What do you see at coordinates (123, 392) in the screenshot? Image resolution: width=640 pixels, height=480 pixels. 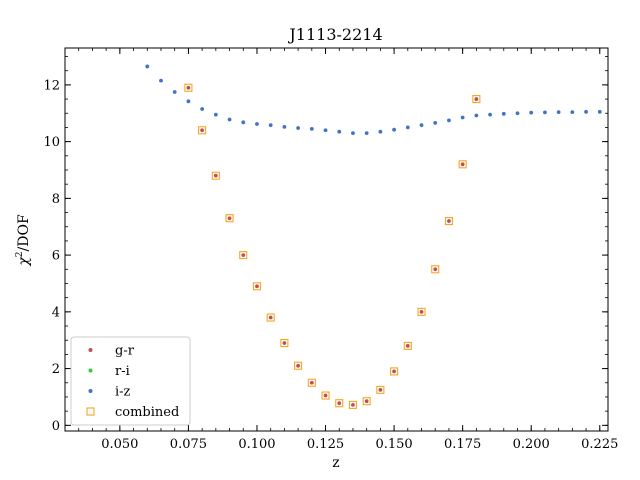 I see `legend-label-i-z: i-z` at bounding box center [123, 392].